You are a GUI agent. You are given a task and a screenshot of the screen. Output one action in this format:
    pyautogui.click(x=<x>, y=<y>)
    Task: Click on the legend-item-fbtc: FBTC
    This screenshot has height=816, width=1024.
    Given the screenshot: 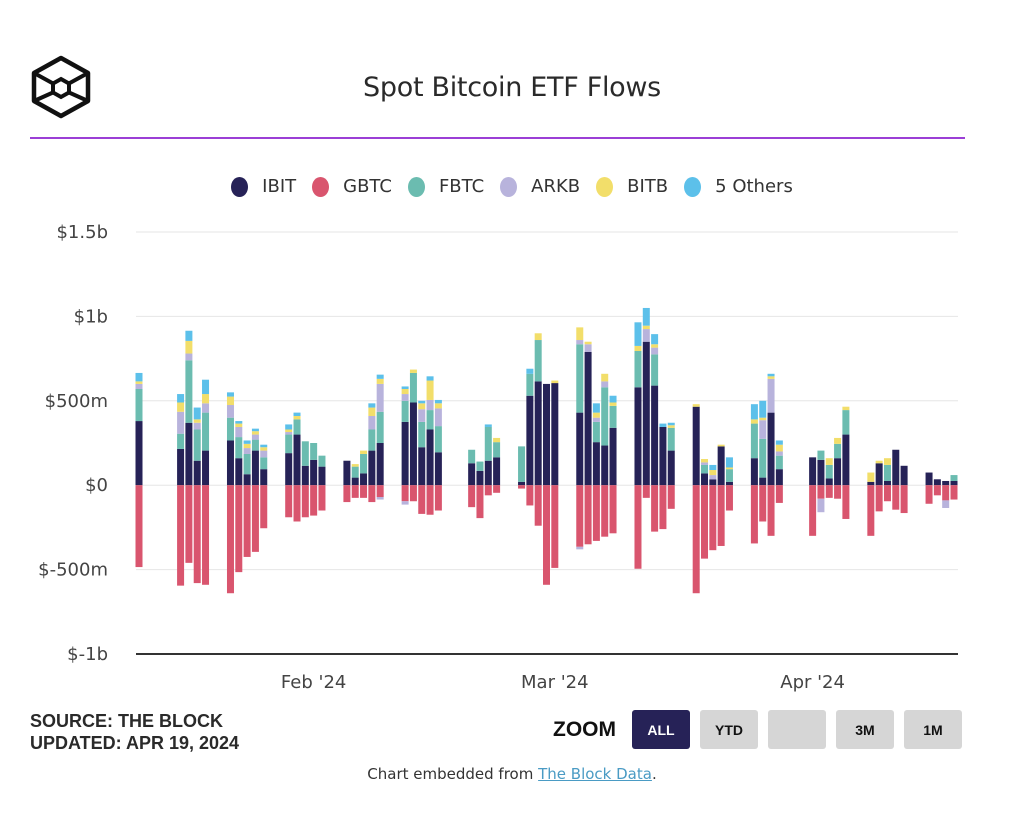 What is the action you would take?
    pyautogui.click(x=445, y=186)
    